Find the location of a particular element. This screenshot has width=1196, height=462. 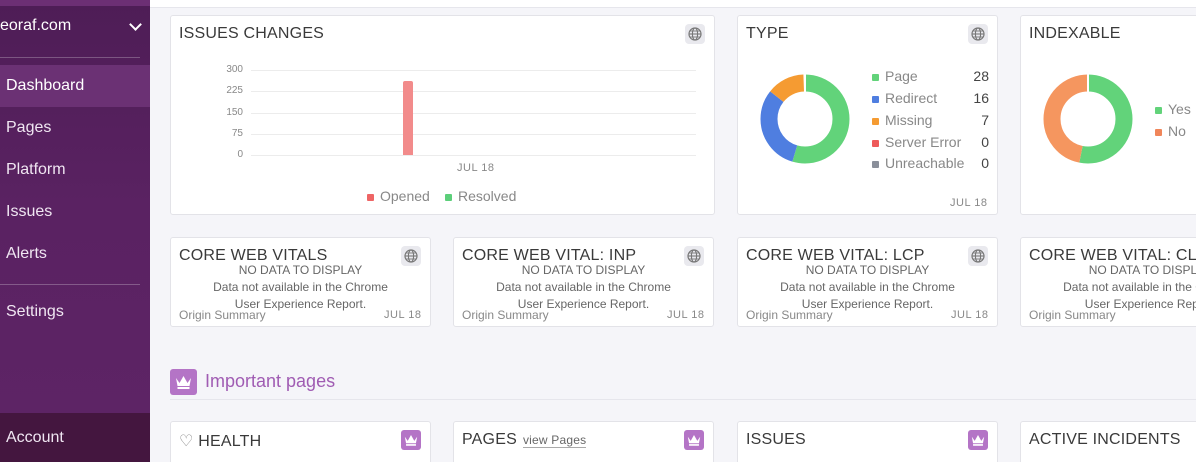

y-tick-label: 75 is located at coordinates (237, 133).